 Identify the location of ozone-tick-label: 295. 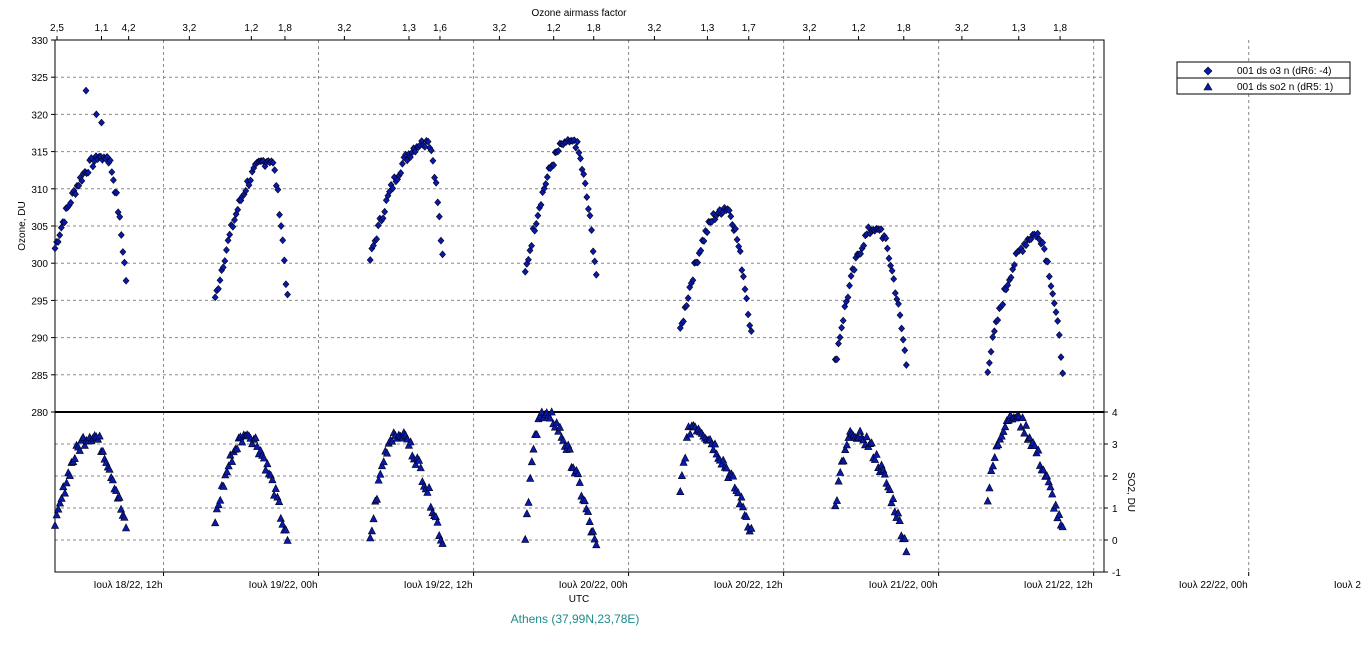
(39, 301).